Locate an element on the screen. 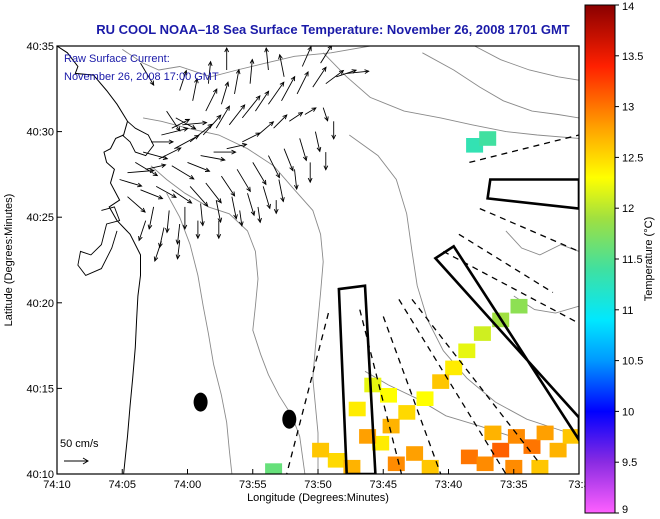  colorbar-tick-label-4: 12 is located at coordinates (628, 209).